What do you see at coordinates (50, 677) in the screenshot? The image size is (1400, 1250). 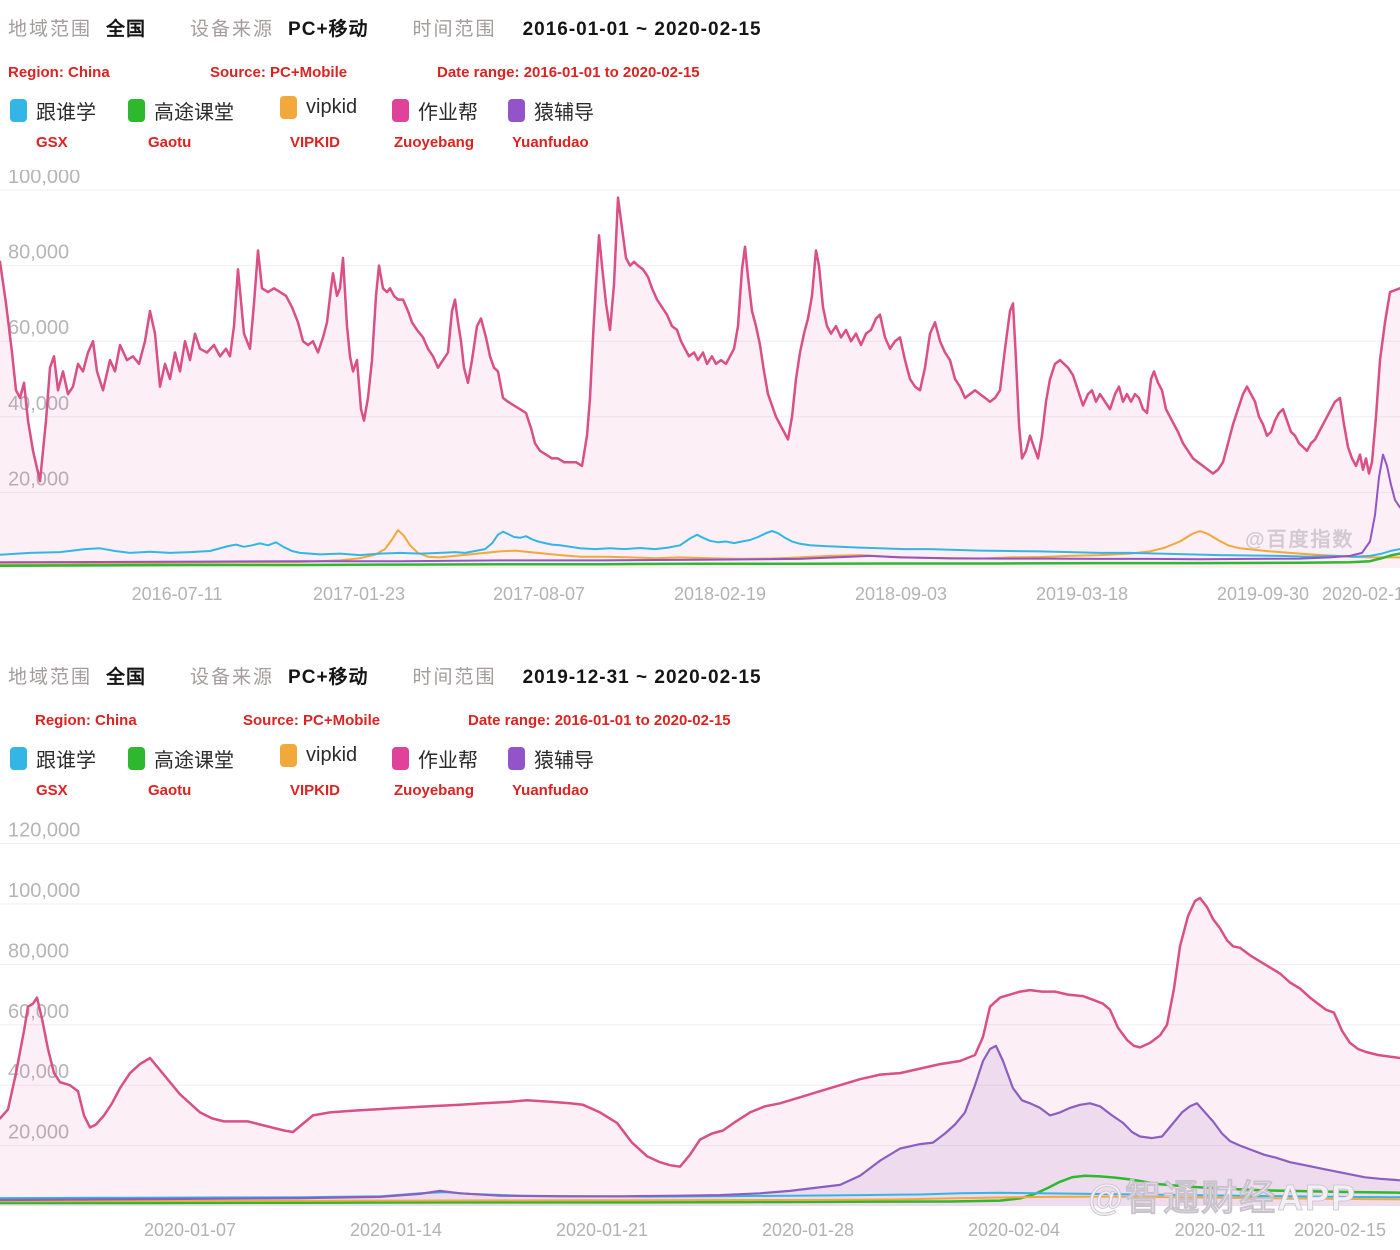 I see `region-scope-label: 地域范围` at bounding box center [50, 677].